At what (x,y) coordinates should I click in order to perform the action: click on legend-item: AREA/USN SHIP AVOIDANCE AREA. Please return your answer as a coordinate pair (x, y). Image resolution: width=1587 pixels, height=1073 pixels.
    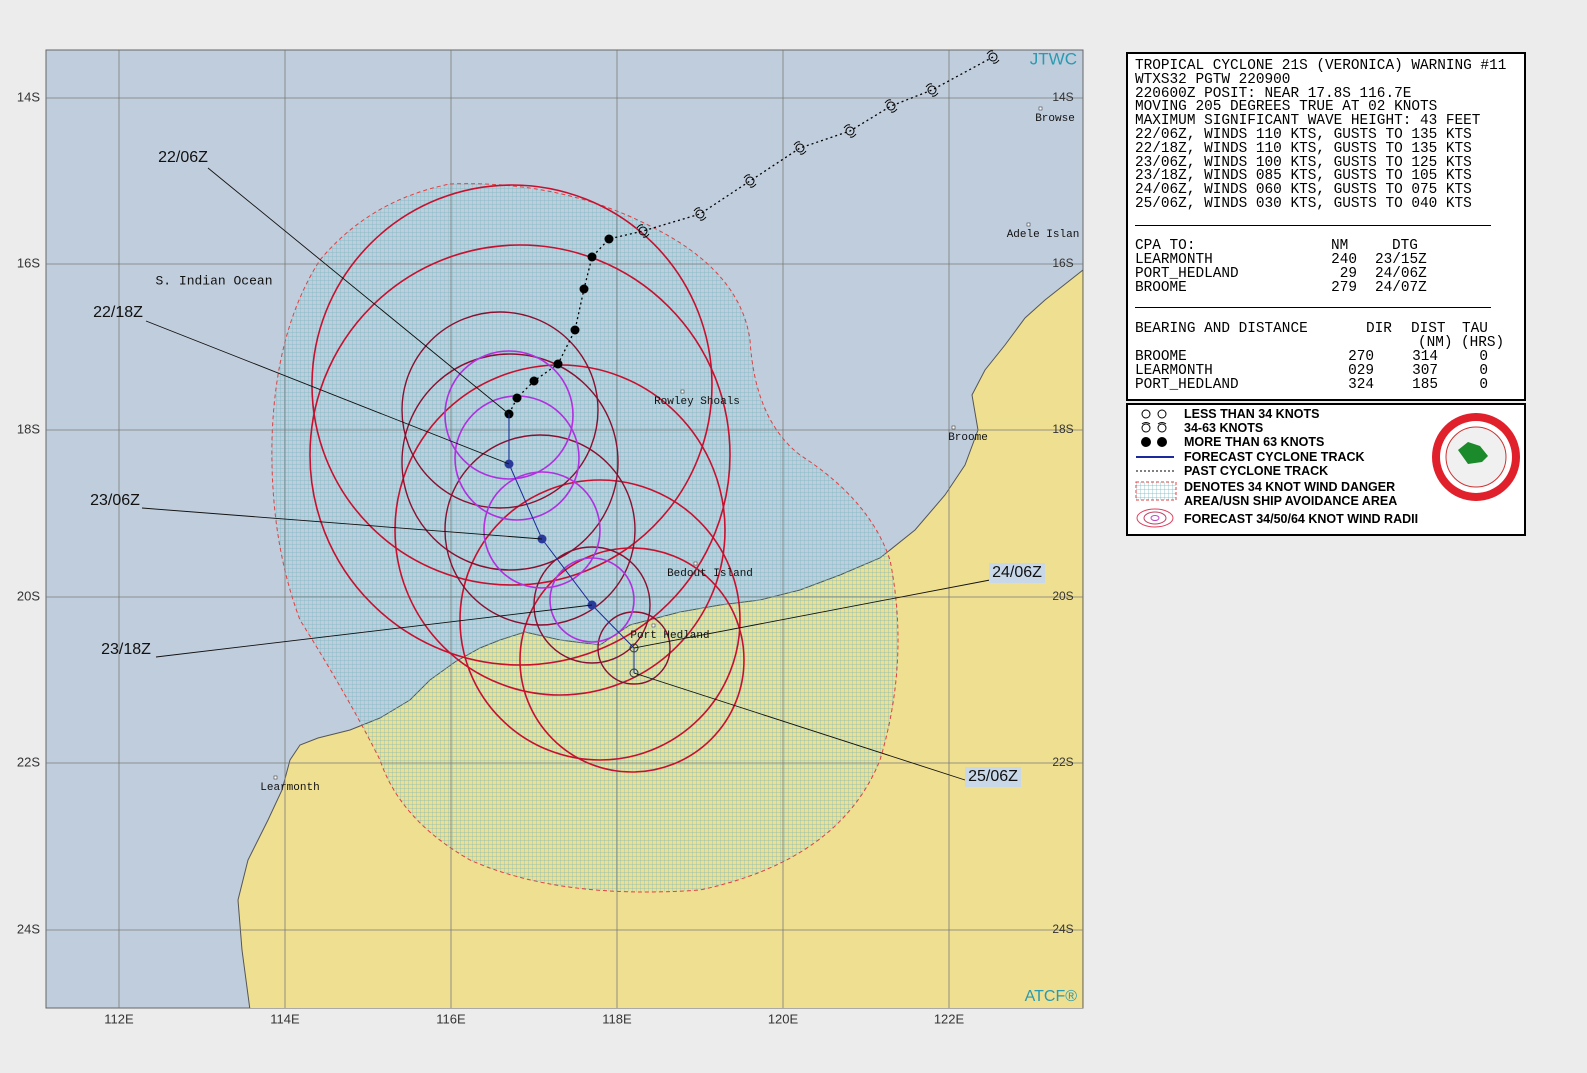
    Looking at the image, I should click on (1291, 501).